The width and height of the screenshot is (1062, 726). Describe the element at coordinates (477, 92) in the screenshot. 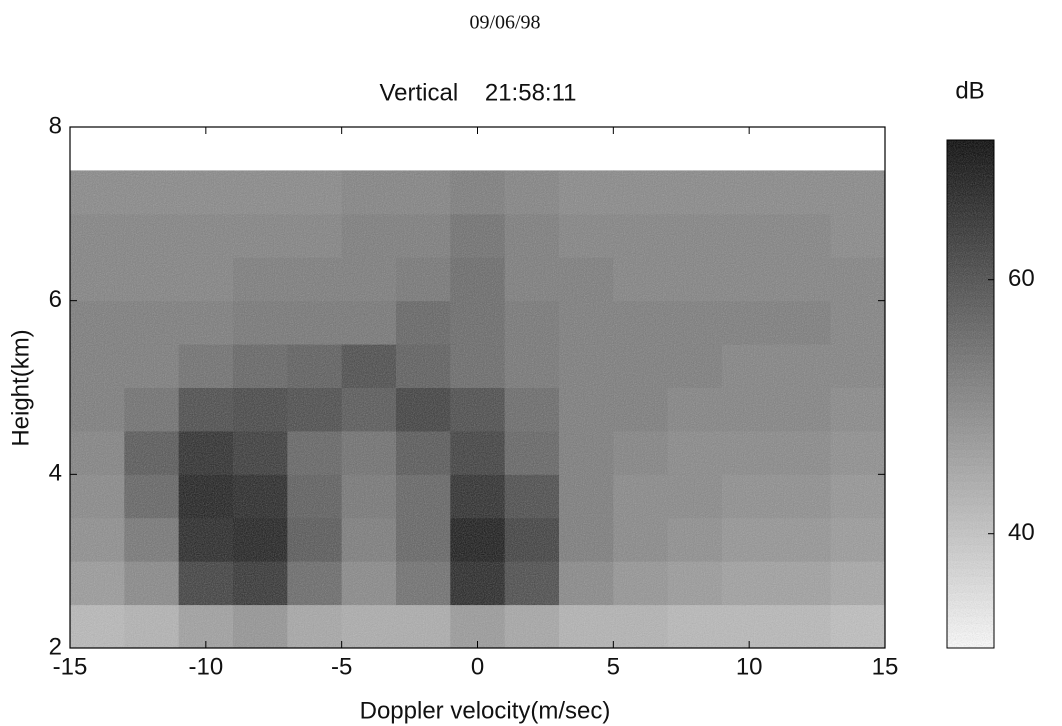

I see `chart-subtitle: Vertical 21:58:11` at that location.